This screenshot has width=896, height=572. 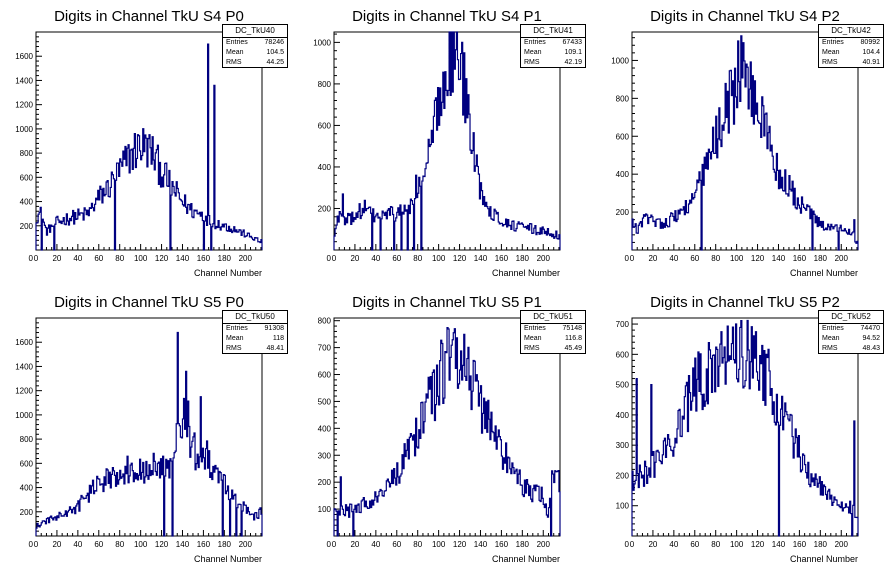 What do you see at coordinates (553, 53) in the screenshot?
I see `stats-row-mean: Mean 109.1` at bounding box center [553, 53].